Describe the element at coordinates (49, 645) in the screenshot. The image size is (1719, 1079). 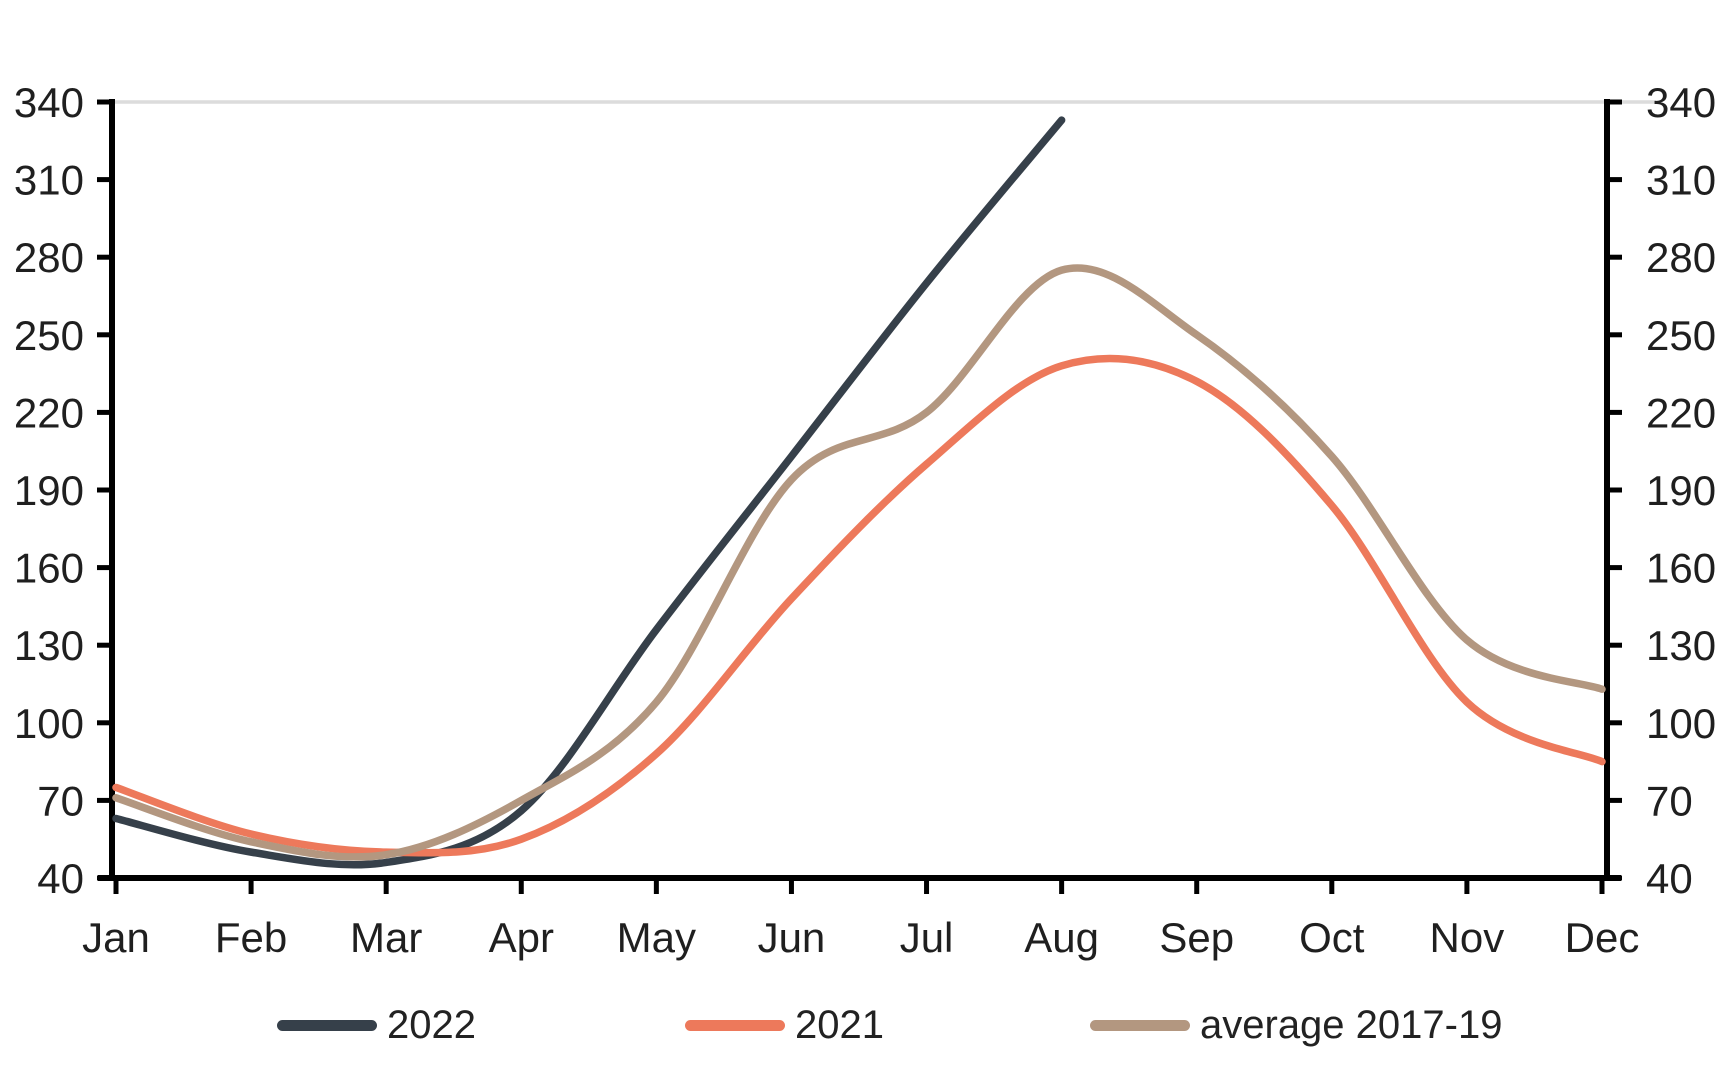
I see `y-axis-label-left-130: 130` at that location.